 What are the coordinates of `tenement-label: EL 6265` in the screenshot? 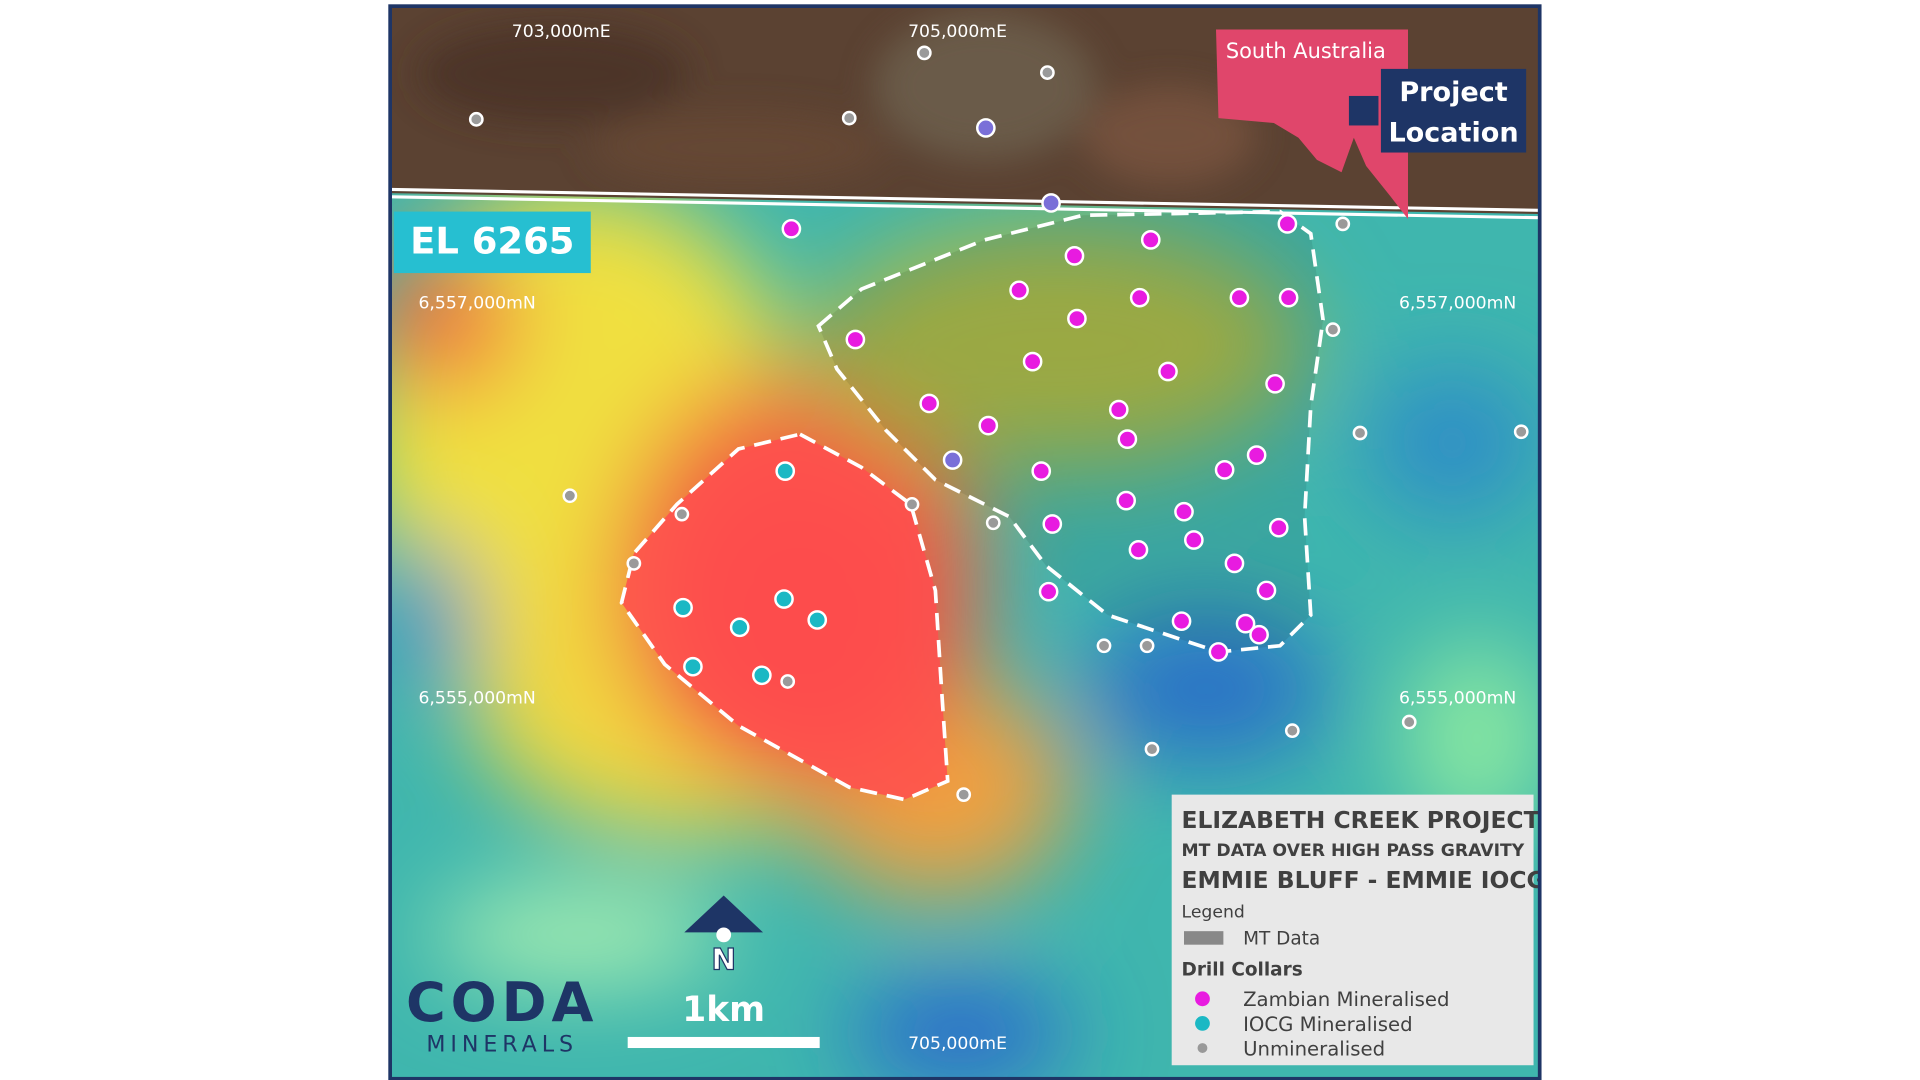 It's located at (492, 240).